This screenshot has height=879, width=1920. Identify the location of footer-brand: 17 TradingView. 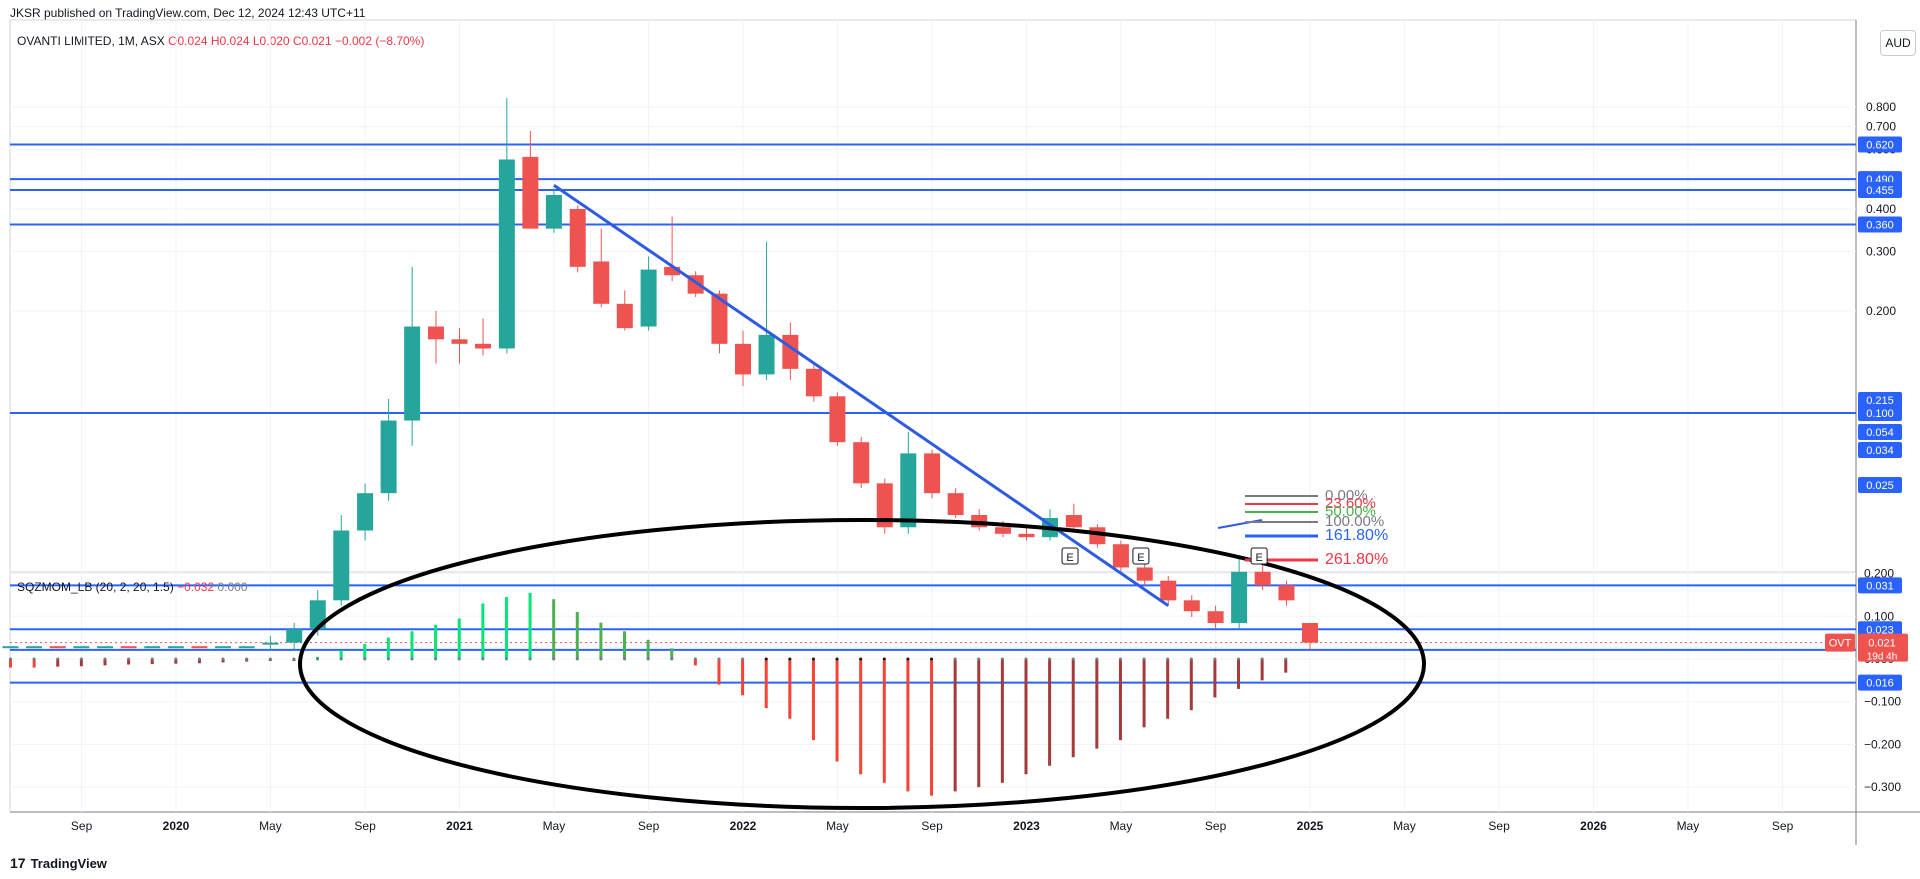
(58, 863).